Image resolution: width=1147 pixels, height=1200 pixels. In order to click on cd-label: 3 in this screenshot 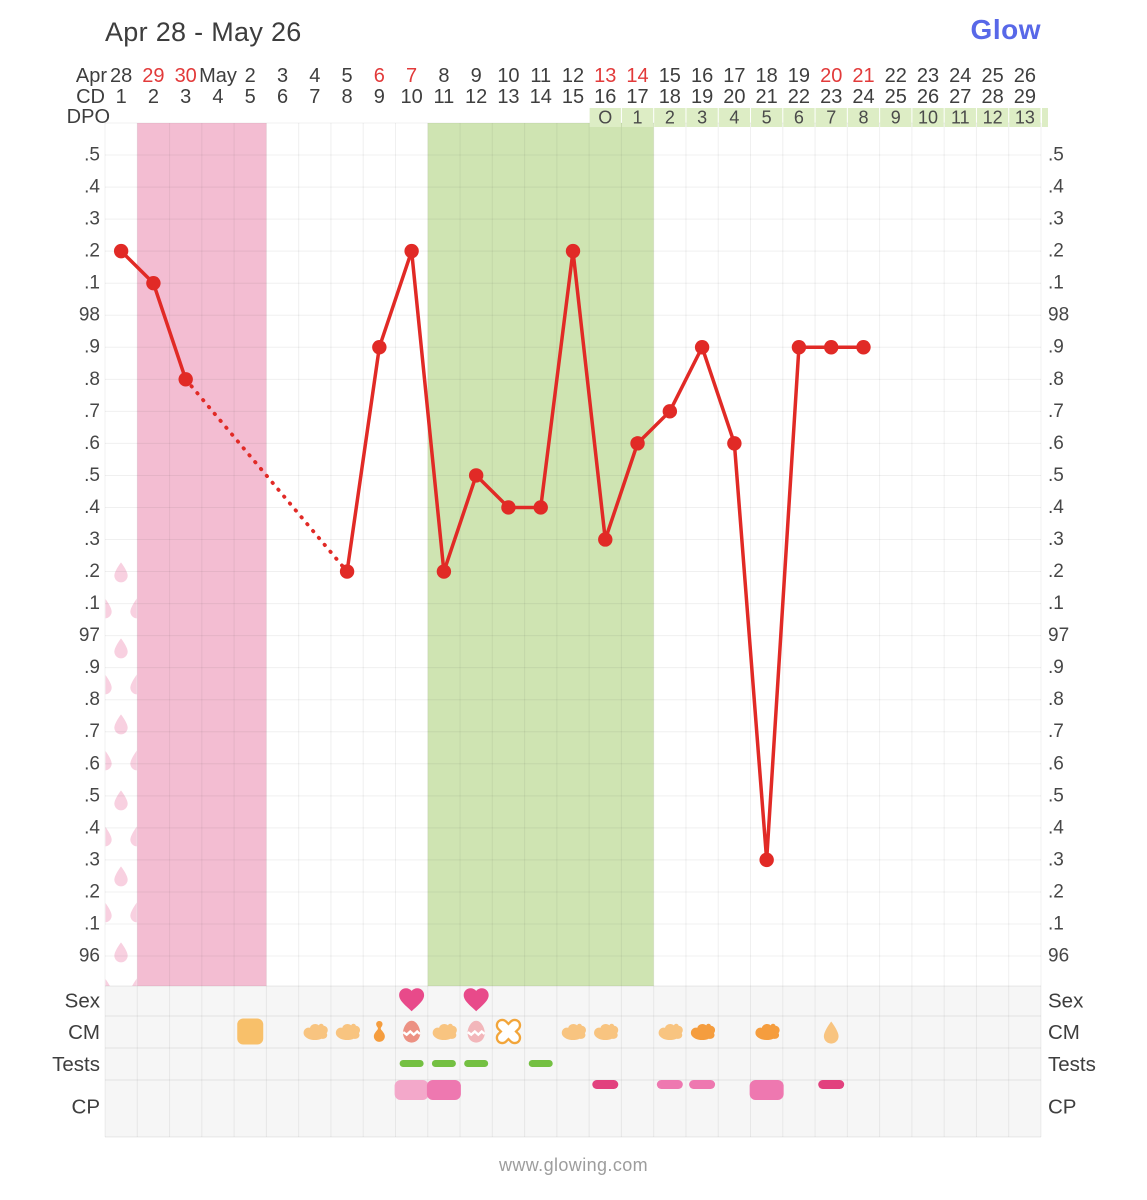, I will do `click(185, 97)`.